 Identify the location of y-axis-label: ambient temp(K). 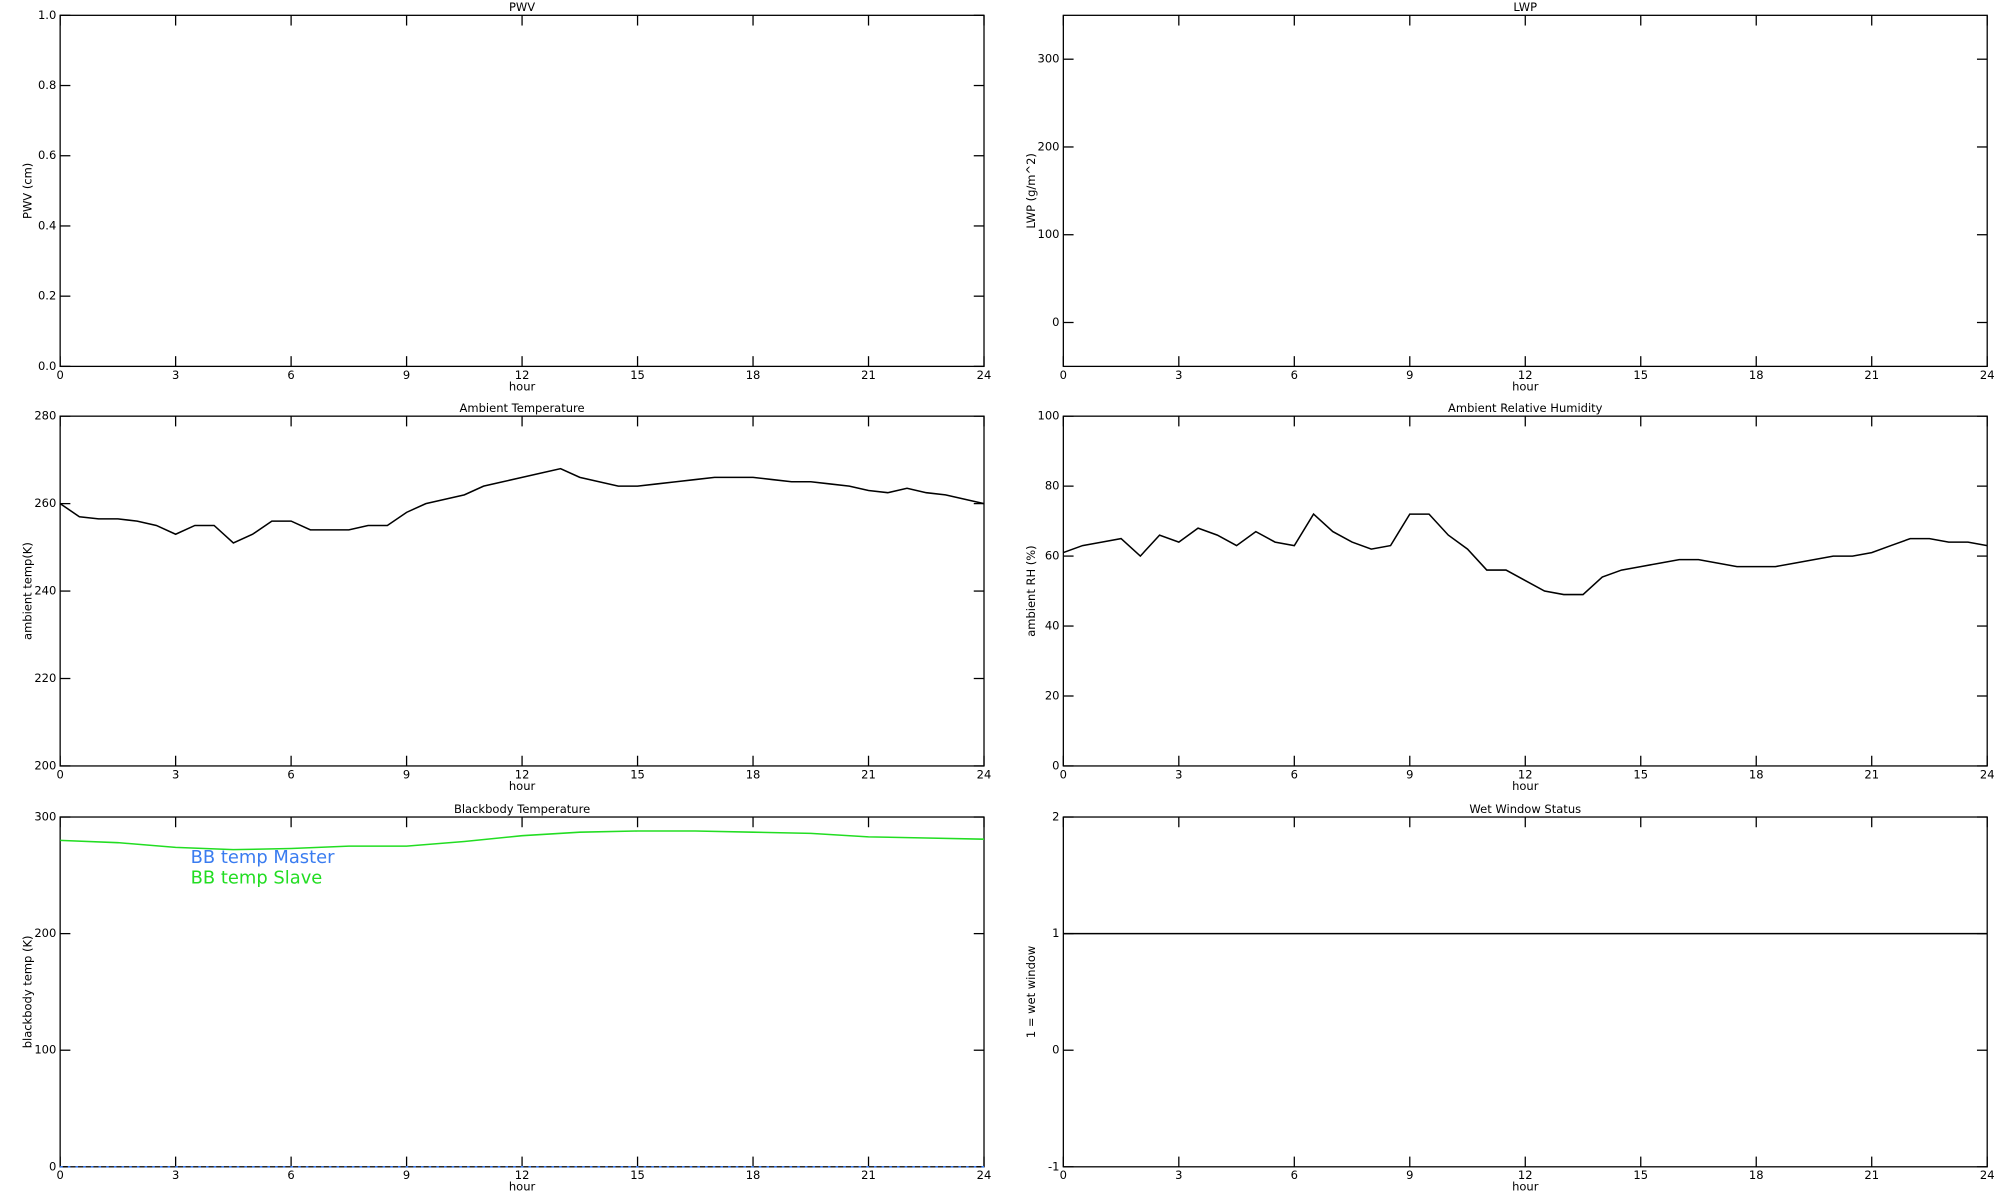
(28, 591).